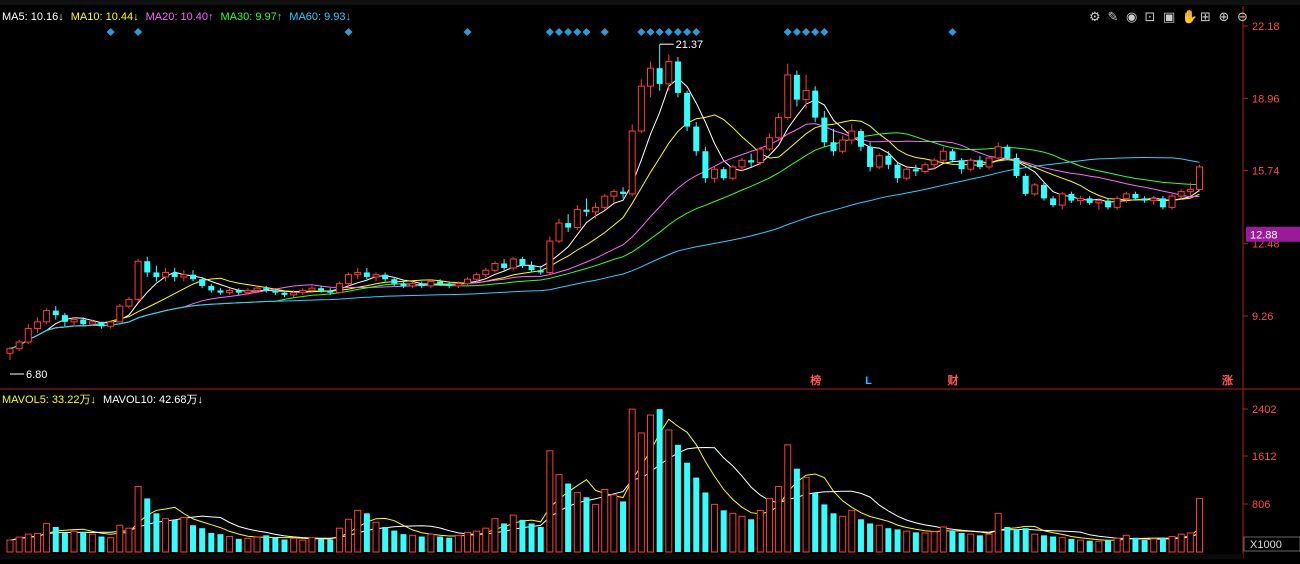 The height and width of the screenshot is (564, 1300). What do you see at coordinates (1169, 16) in the screenshot?
I see `box-icon: ▣` at bounding box center [1169, 16].